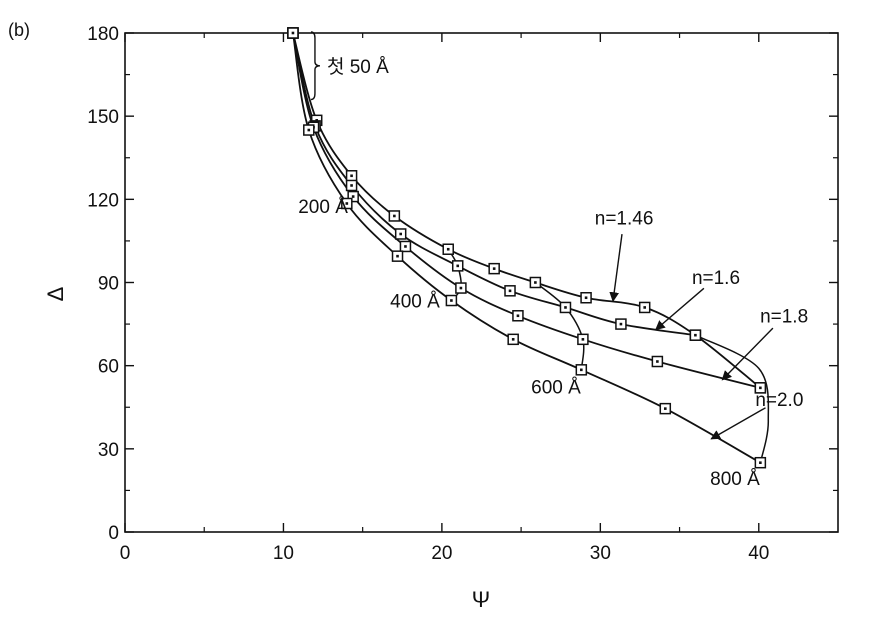 This screenshot has width=869, height=620. What do you see at coordinates (125, 553) in the screenshot?
I see `x-tick-label: 0` at bounding box center [125, 553].